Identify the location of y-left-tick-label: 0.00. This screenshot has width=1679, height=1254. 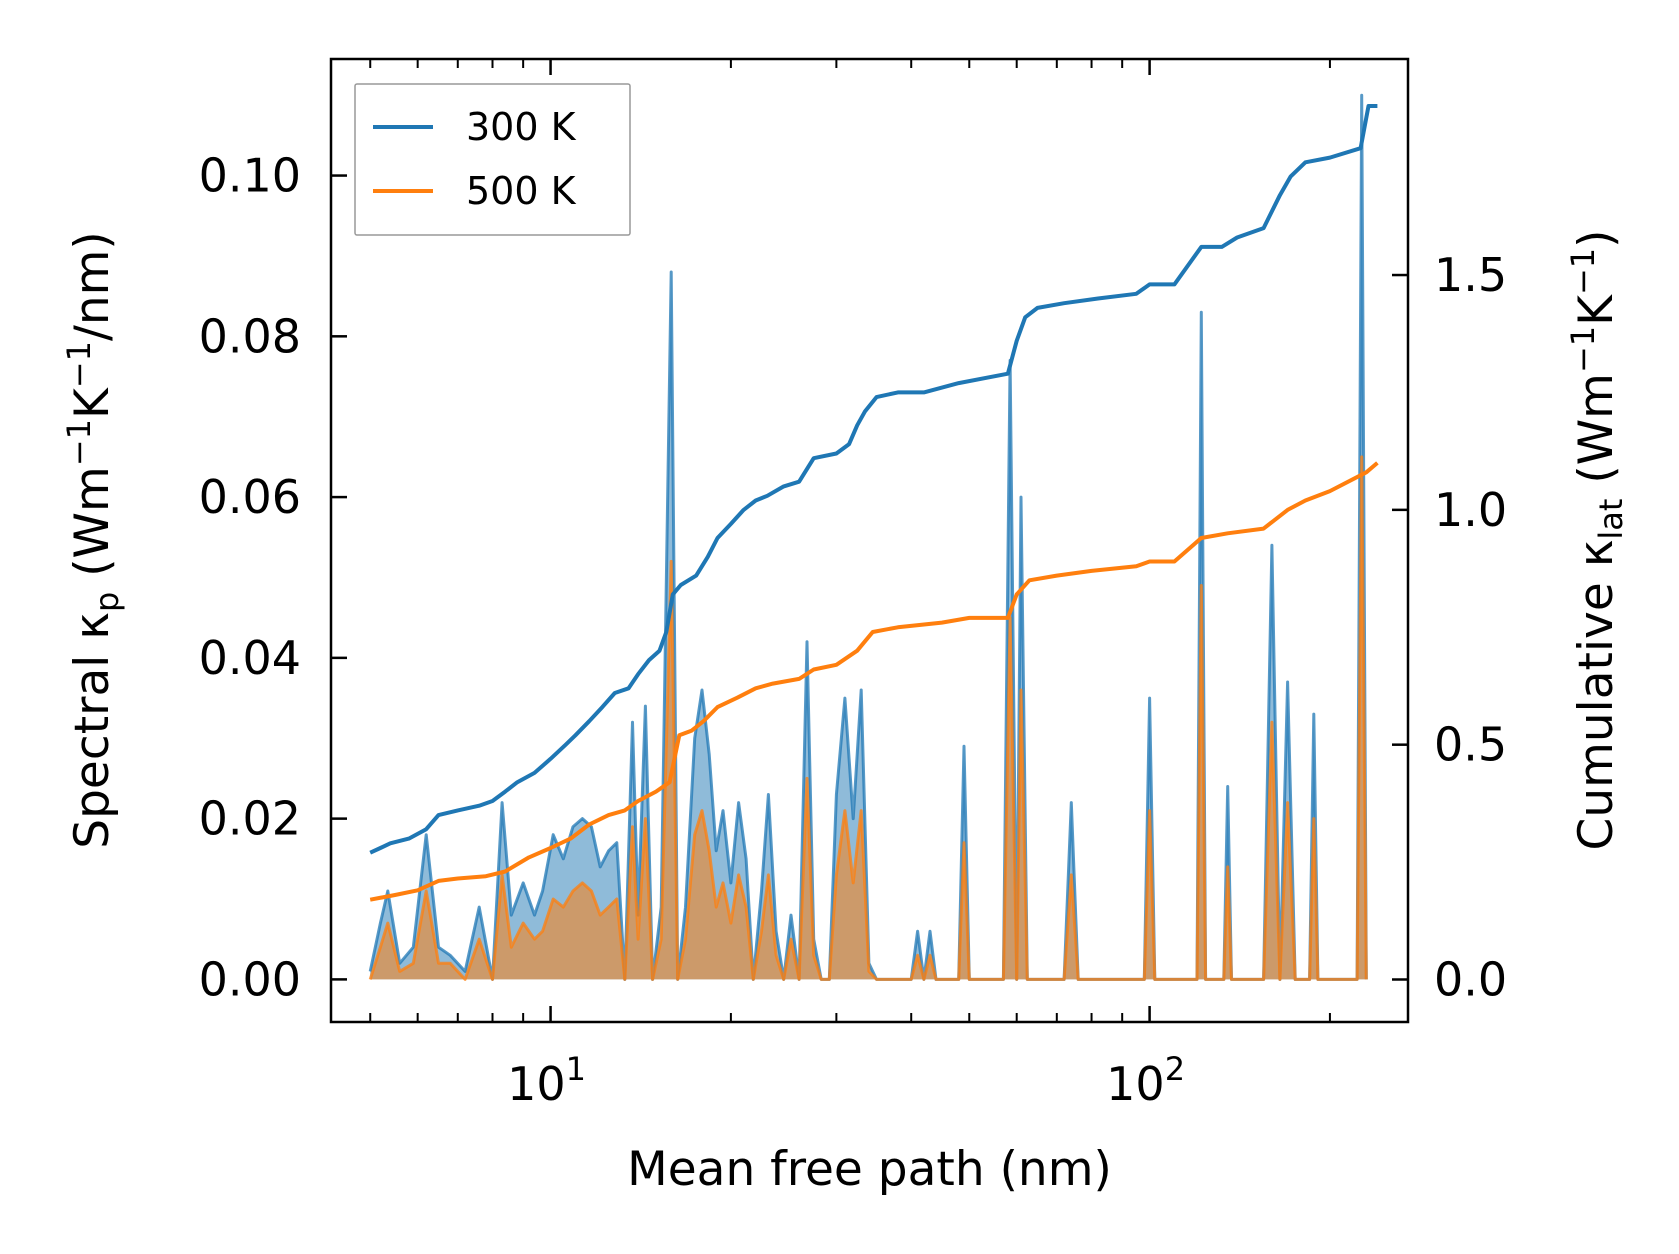
(250, 979).